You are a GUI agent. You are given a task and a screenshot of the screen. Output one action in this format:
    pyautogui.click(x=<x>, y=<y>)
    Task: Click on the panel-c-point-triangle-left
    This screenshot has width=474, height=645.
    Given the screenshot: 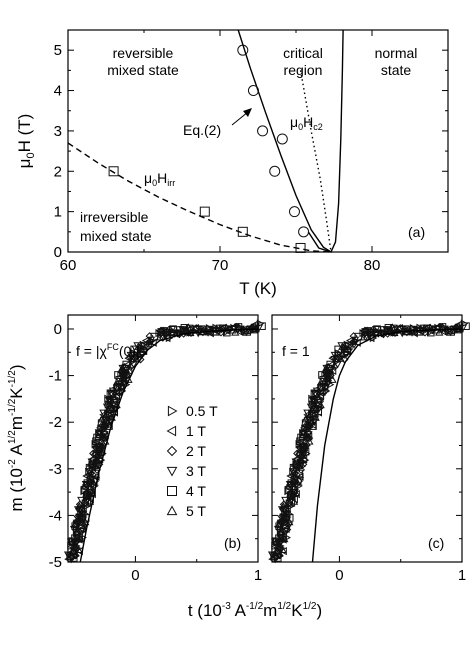 What is the action you would take?
    pyautogui.click(x=370, y=338)
    